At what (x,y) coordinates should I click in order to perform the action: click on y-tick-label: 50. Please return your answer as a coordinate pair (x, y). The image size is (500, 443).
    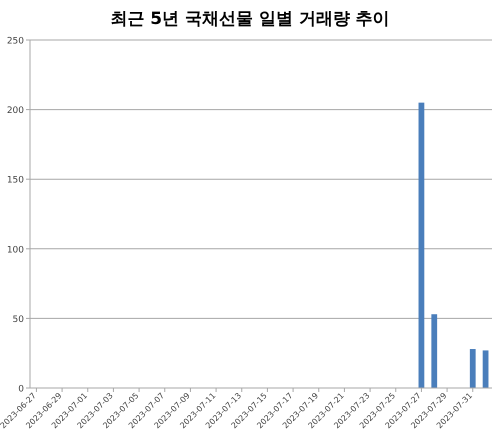
    Looking at the image, I should click on (18, 319).